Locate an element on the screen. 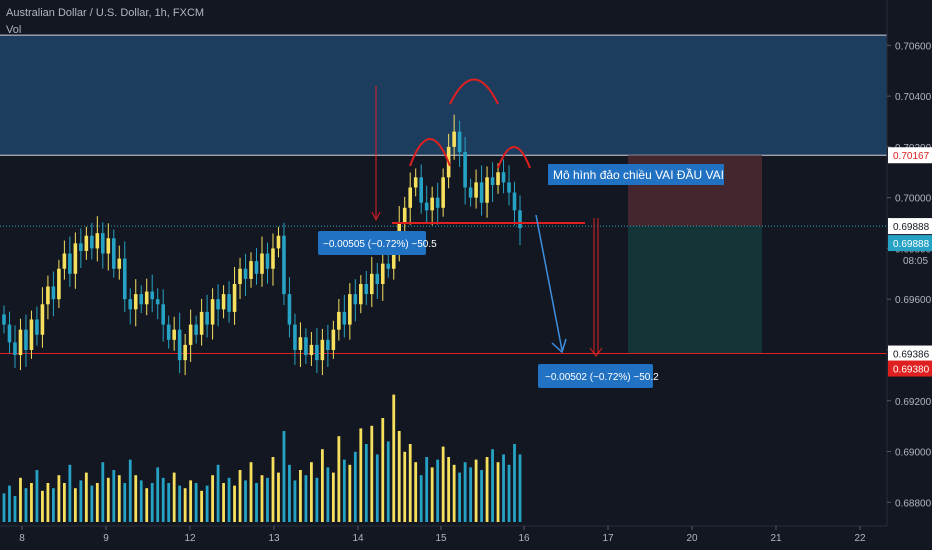 The width and height of the screenshot is (932, 550). measure-right-box is located at coordinates (595, 376).